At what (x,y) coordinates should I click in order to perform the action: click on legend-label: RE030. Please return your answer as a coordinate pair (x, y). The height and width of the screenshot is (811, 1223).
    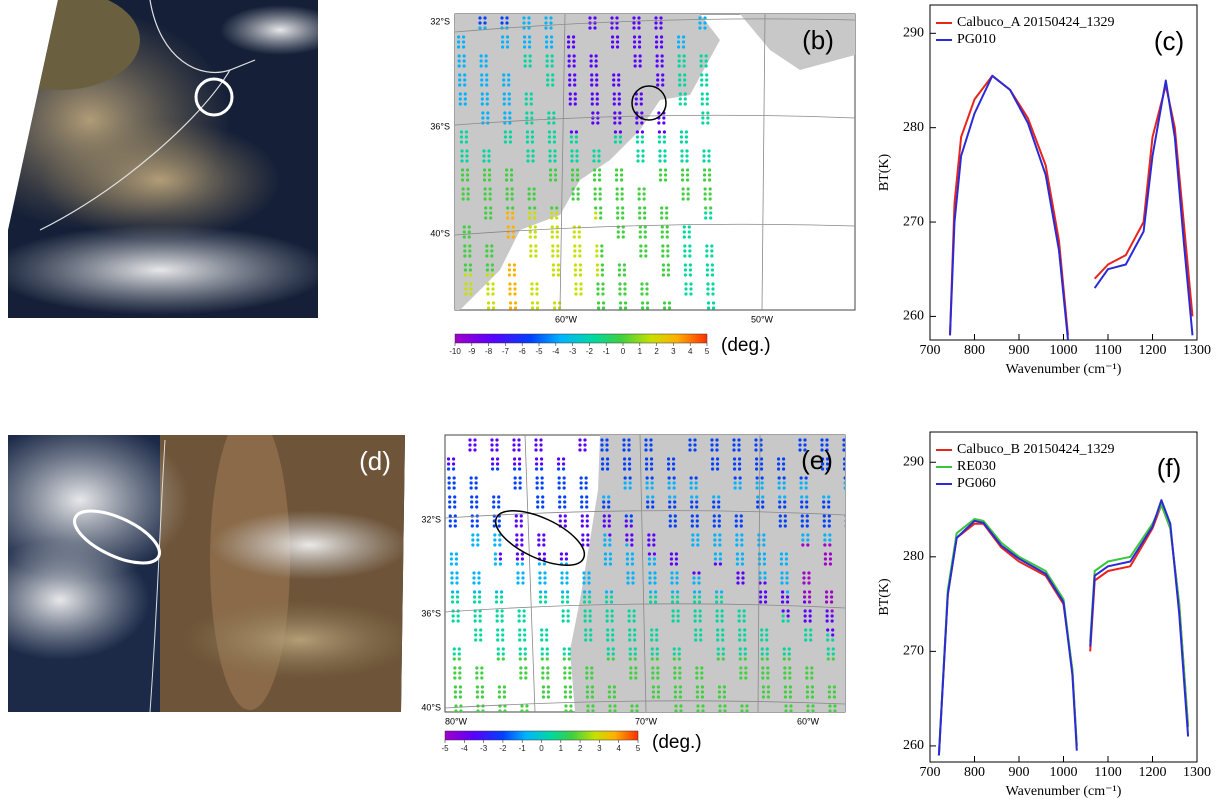
    Looking at the image, I should click on (976, 466).